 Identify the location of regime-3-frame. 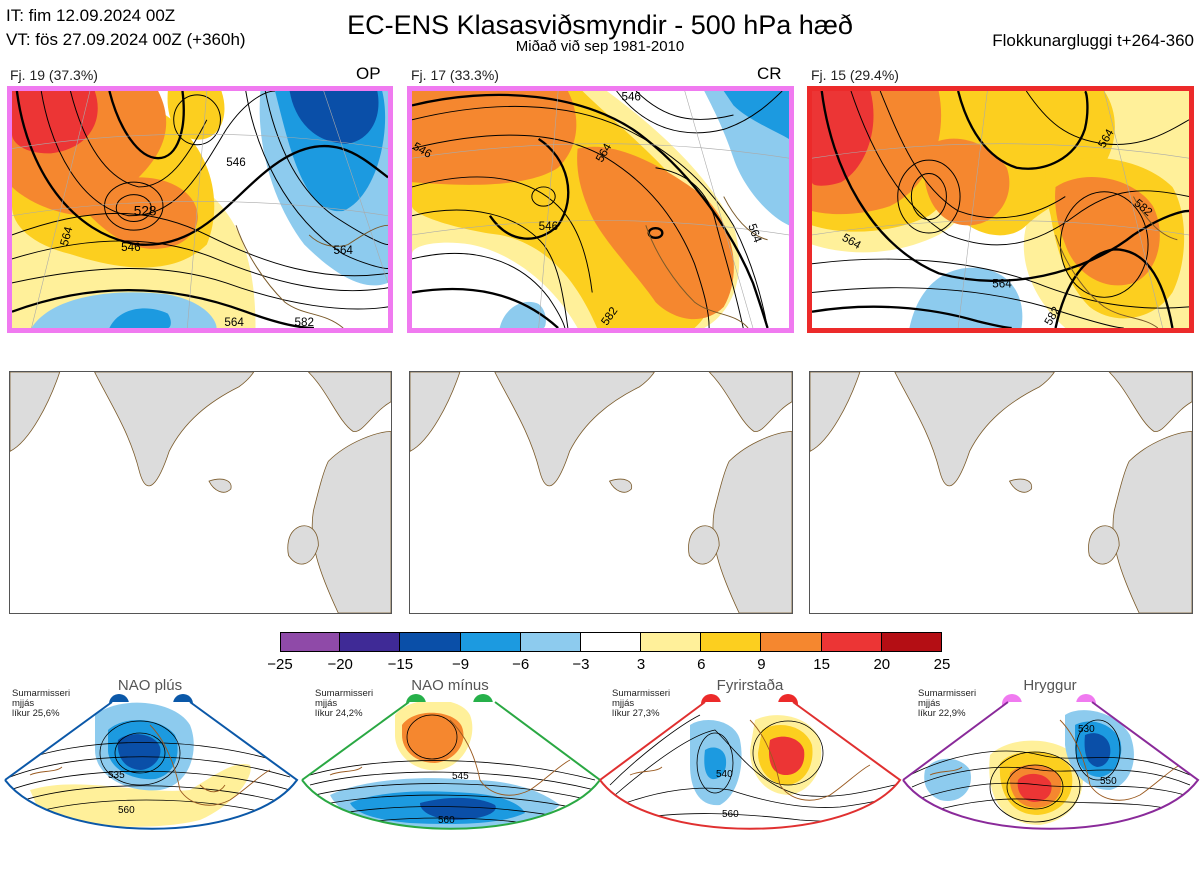
(750, 765).